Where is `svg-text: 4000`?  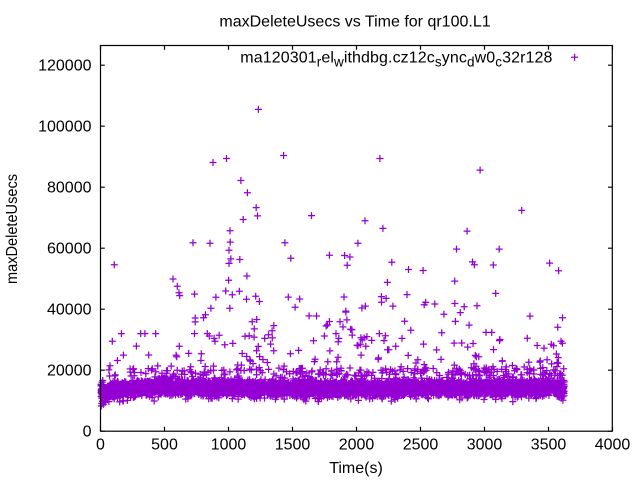
svg-text: 4000 is located at coordinates (613, 445).